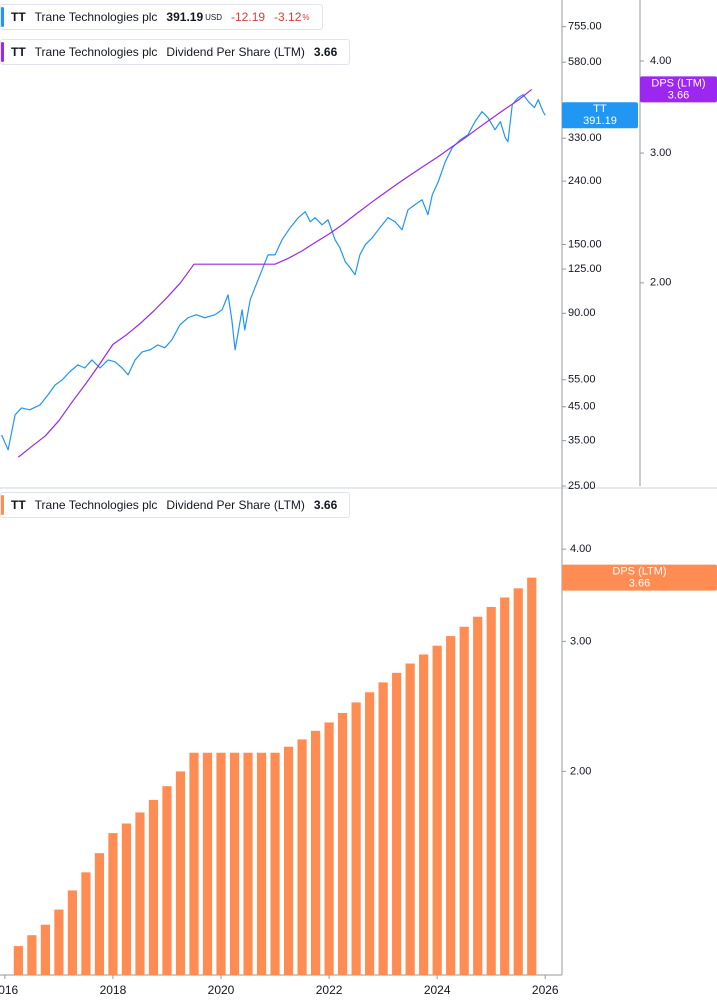 The height and width of the screenshot is (1005, 717). What do you see at coordinates (600, 109) in the screenshot?
I see `badge-name: TT` at bounding box center [600, 109].